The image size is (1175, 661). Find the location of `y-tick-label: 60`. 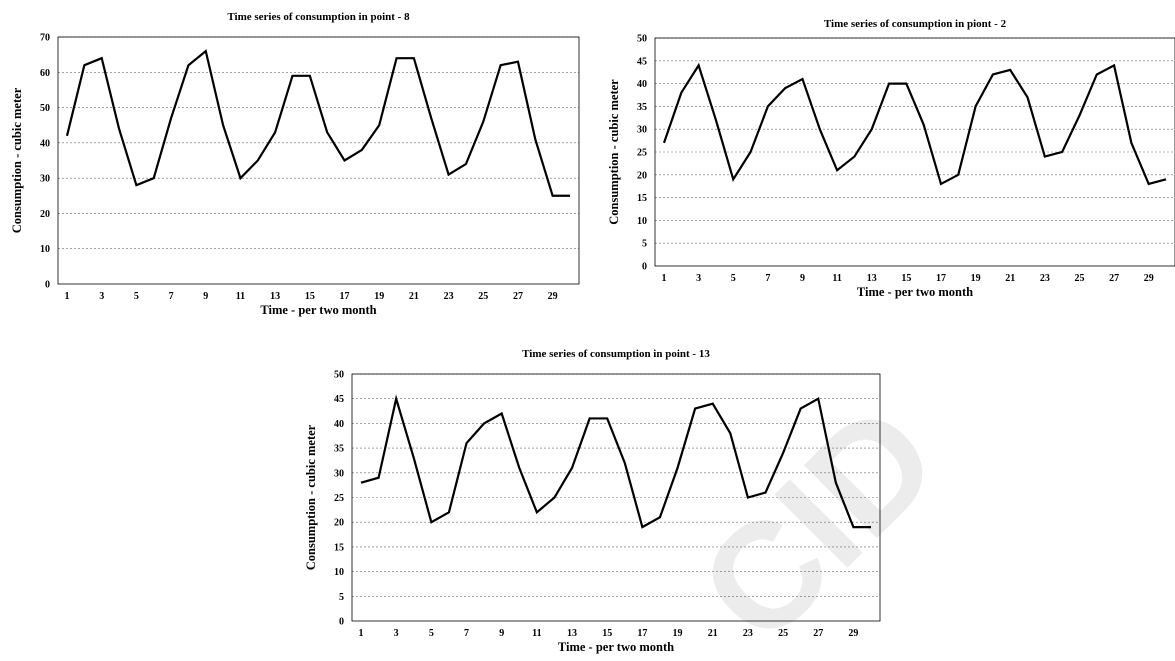

y-tick-label: 60 is located at coordinates (45, 73).